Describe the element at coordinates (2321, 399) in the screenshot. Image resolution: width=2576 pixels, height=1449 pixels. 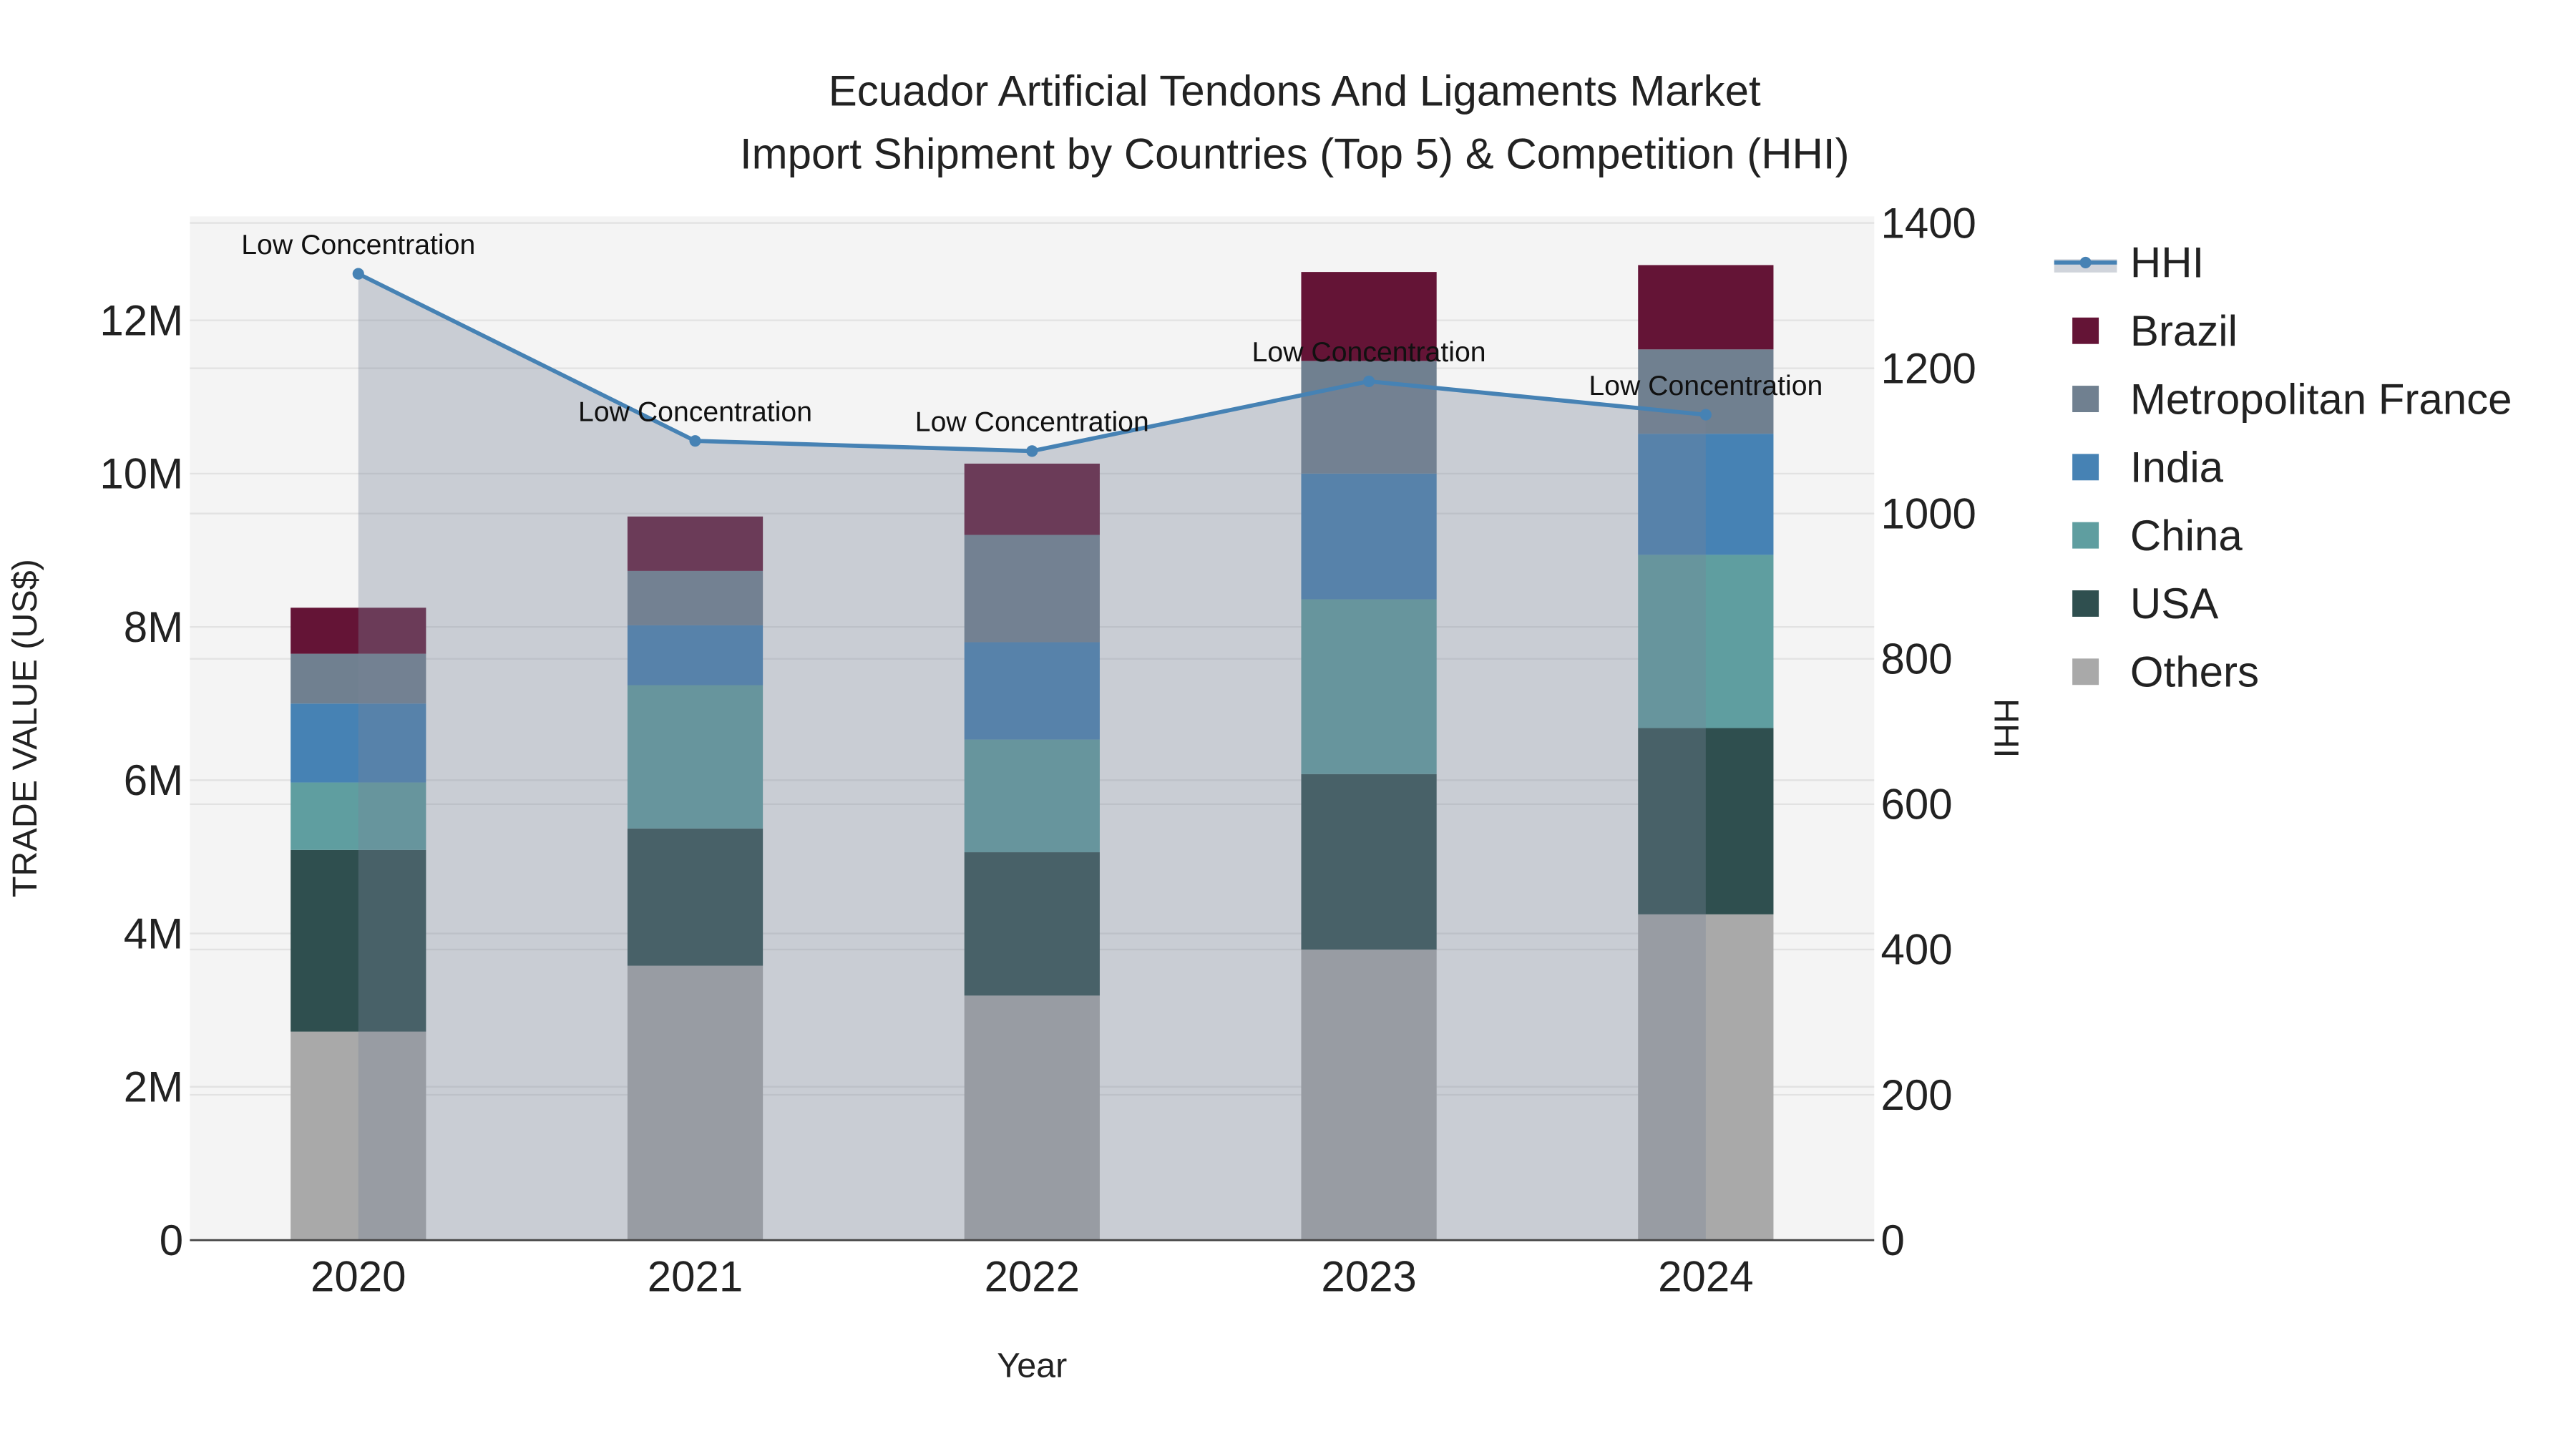
I see `legend-label: Metropolitan France` at that location.